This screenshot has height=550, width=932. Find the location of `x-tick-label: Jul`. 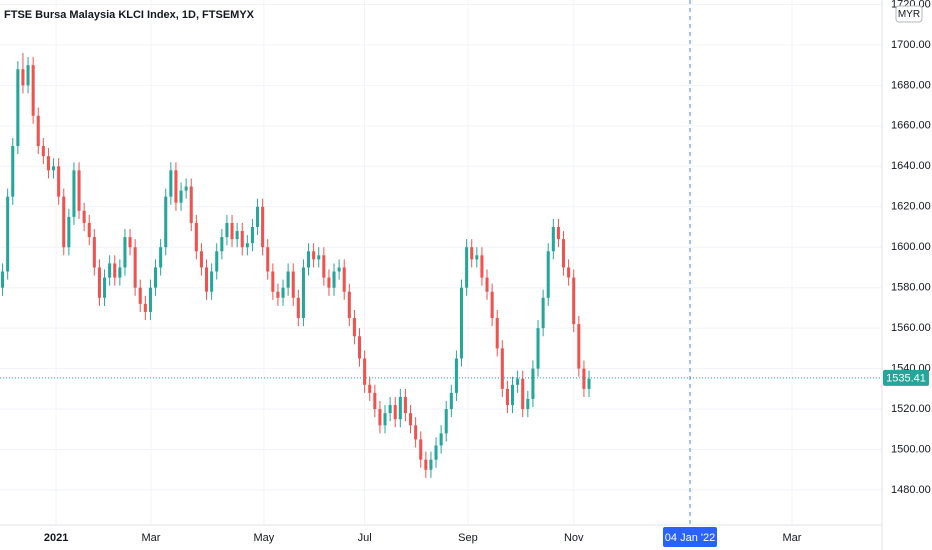

x-tick-label: Jul is located at coordinates (365, 538).